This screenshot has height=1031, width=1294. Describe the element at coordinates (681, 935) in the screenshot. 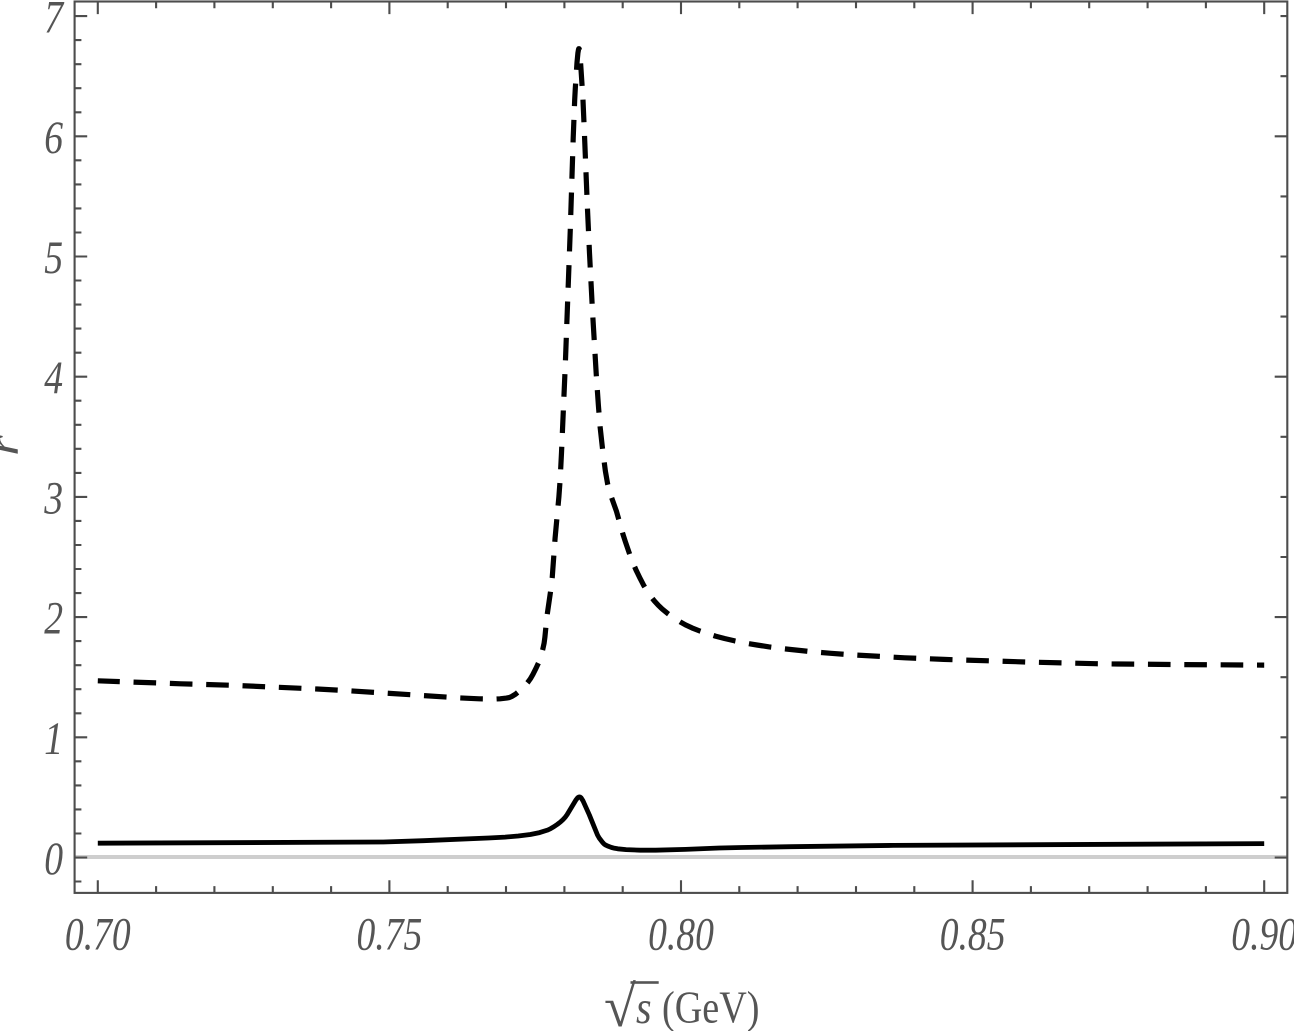

I see `svg-text: 0.80` at that location.